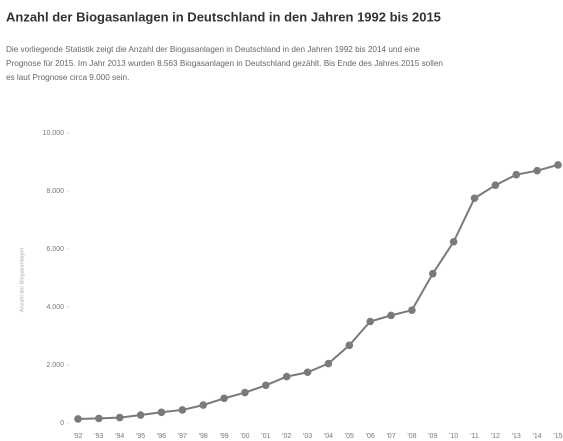 The height and width of the screenshot is (441, 563). Describe the element at coordinates (67, 77) in the screenshot. I see `description-line: es laut Prognose circa 9.000 sein.` at that location.